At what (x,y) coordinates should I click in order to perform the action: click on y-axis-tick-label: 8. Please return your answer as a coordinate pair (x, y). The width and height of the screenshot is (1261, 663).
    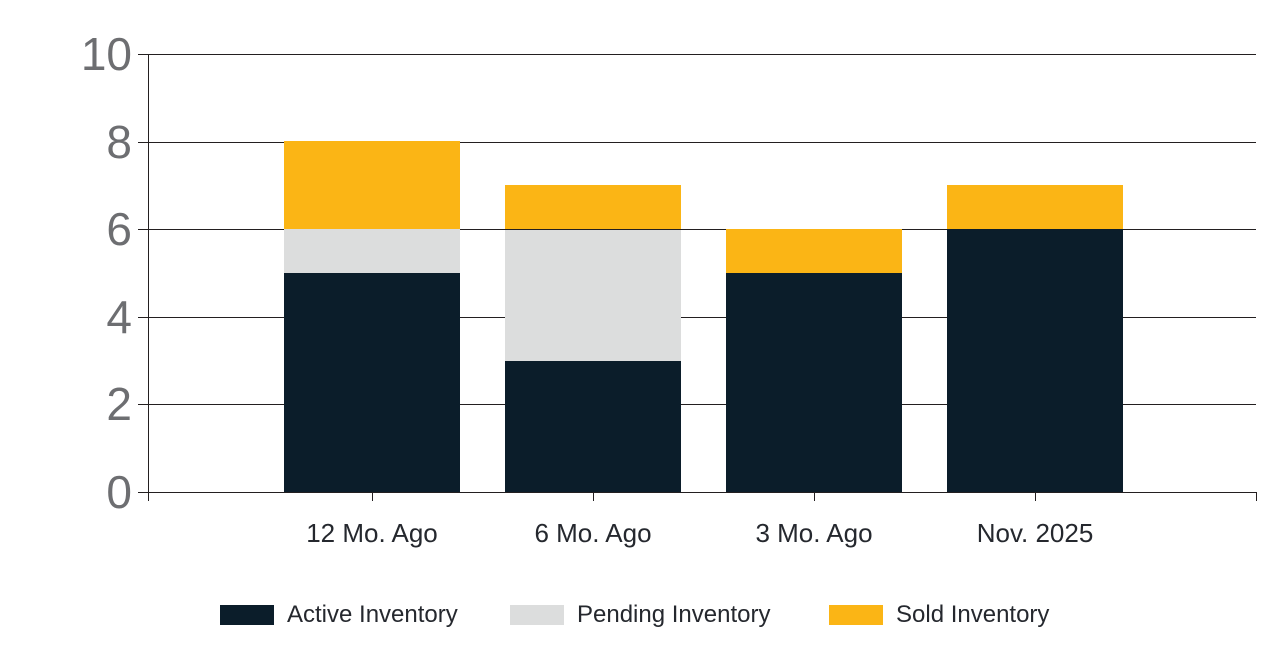
    Looking at the image, I should click on (119, 142).